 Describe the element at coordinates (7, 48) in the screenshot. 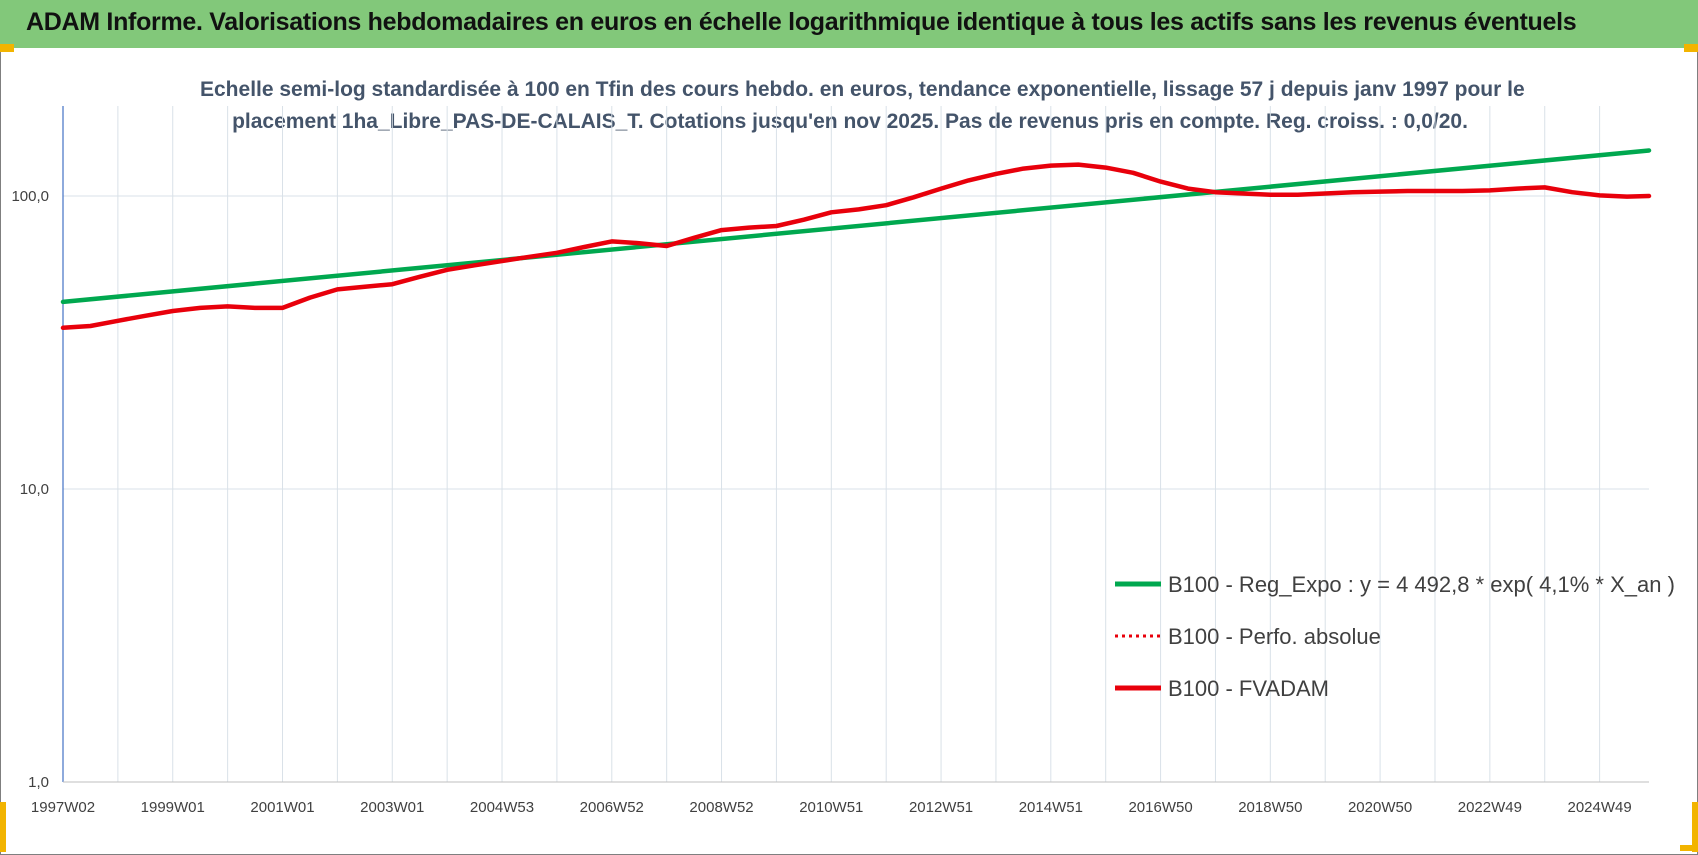

I see `resize-handle-top-left` at that location.